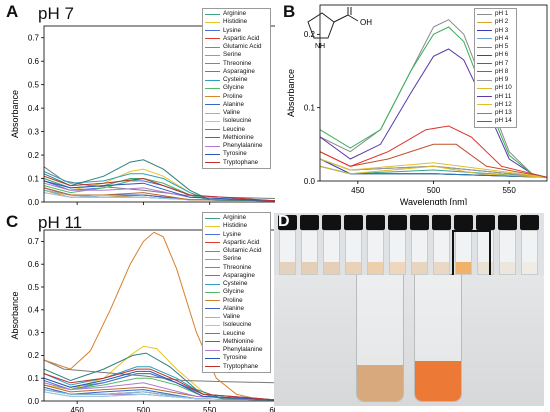 This screenshot has height=412, width=550. What do you see at coordinates (34, 310) in the screenshot?
I see `y-tick-label: 0.4` at bounding box center [34, 310].